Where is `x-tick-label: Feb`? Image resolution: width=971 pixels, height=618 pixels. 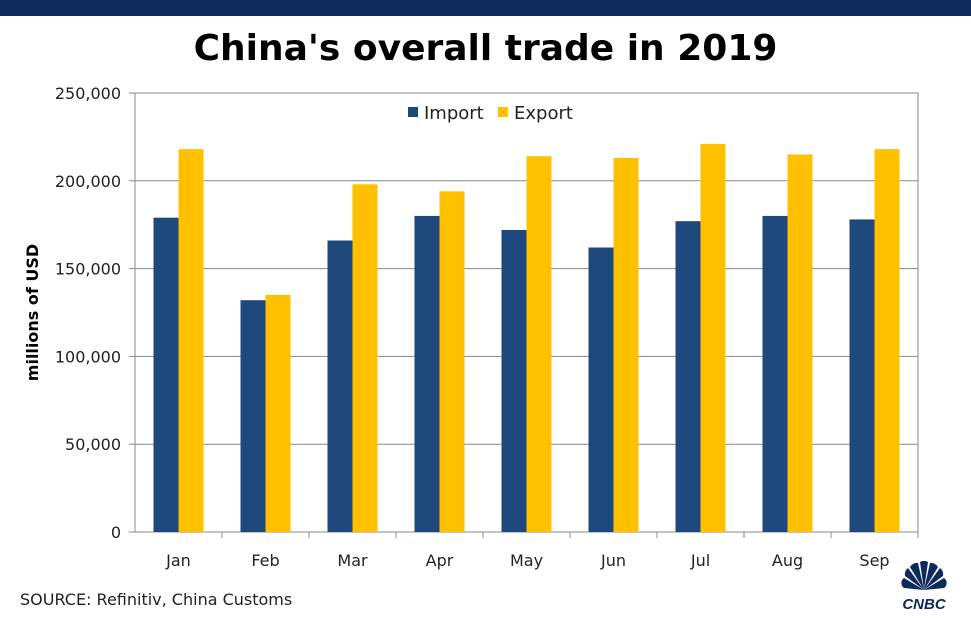 x-tick-label: Feb is located at coordinates (265, 560).